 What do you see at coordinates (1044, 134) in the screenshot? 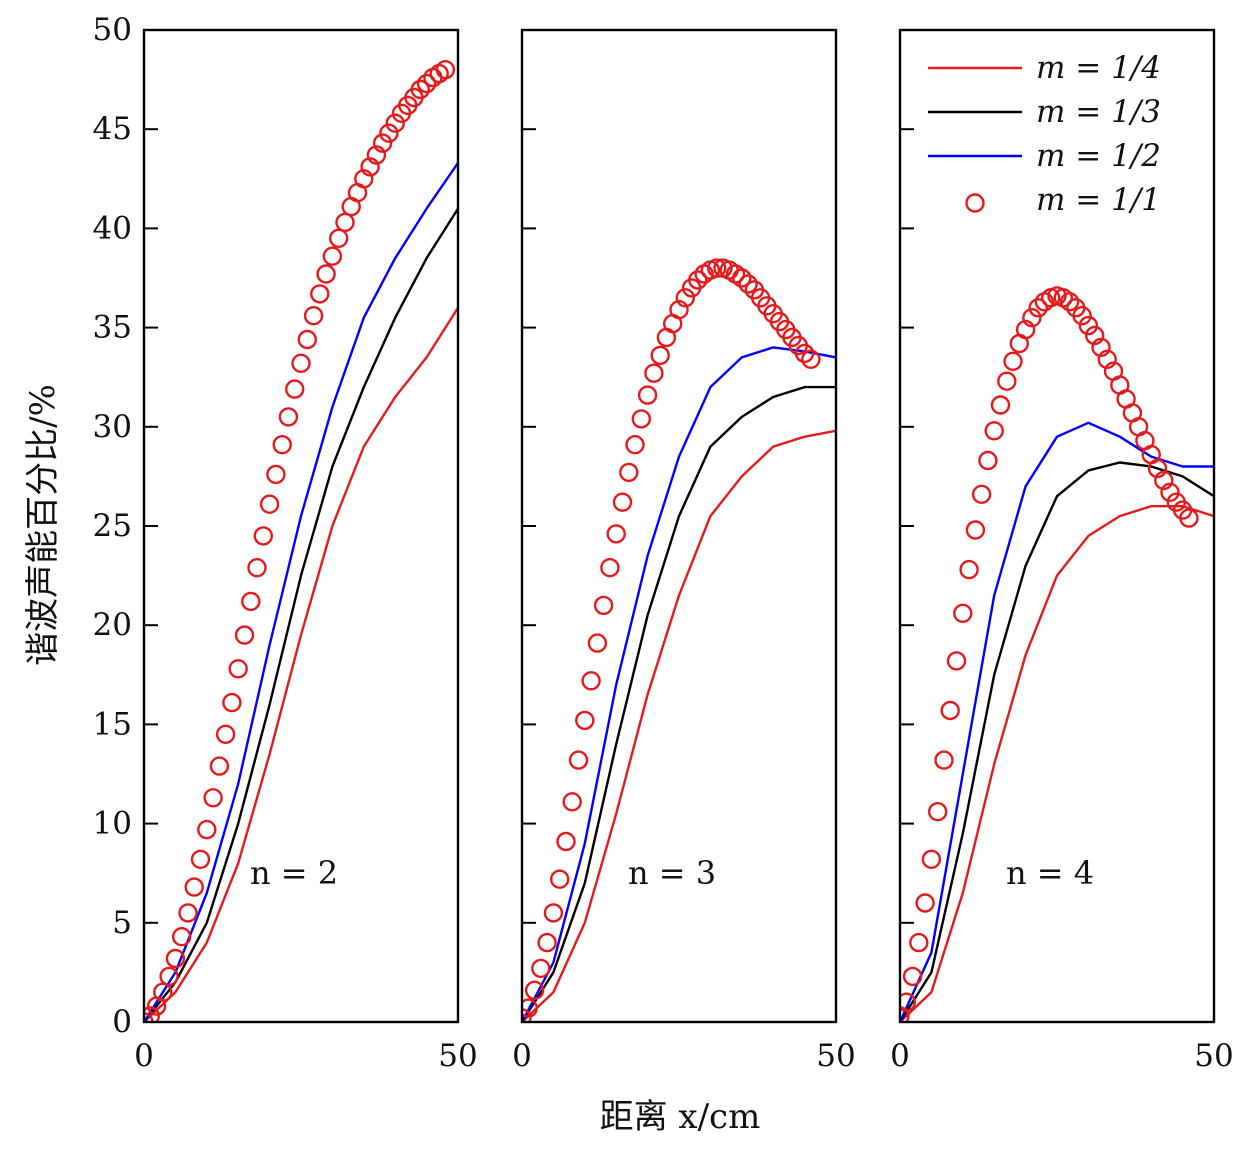
I see `legend: m = 1/4 m = 1/3 m = 1/2 m = 1/1` at bounding box center [1044, 134].